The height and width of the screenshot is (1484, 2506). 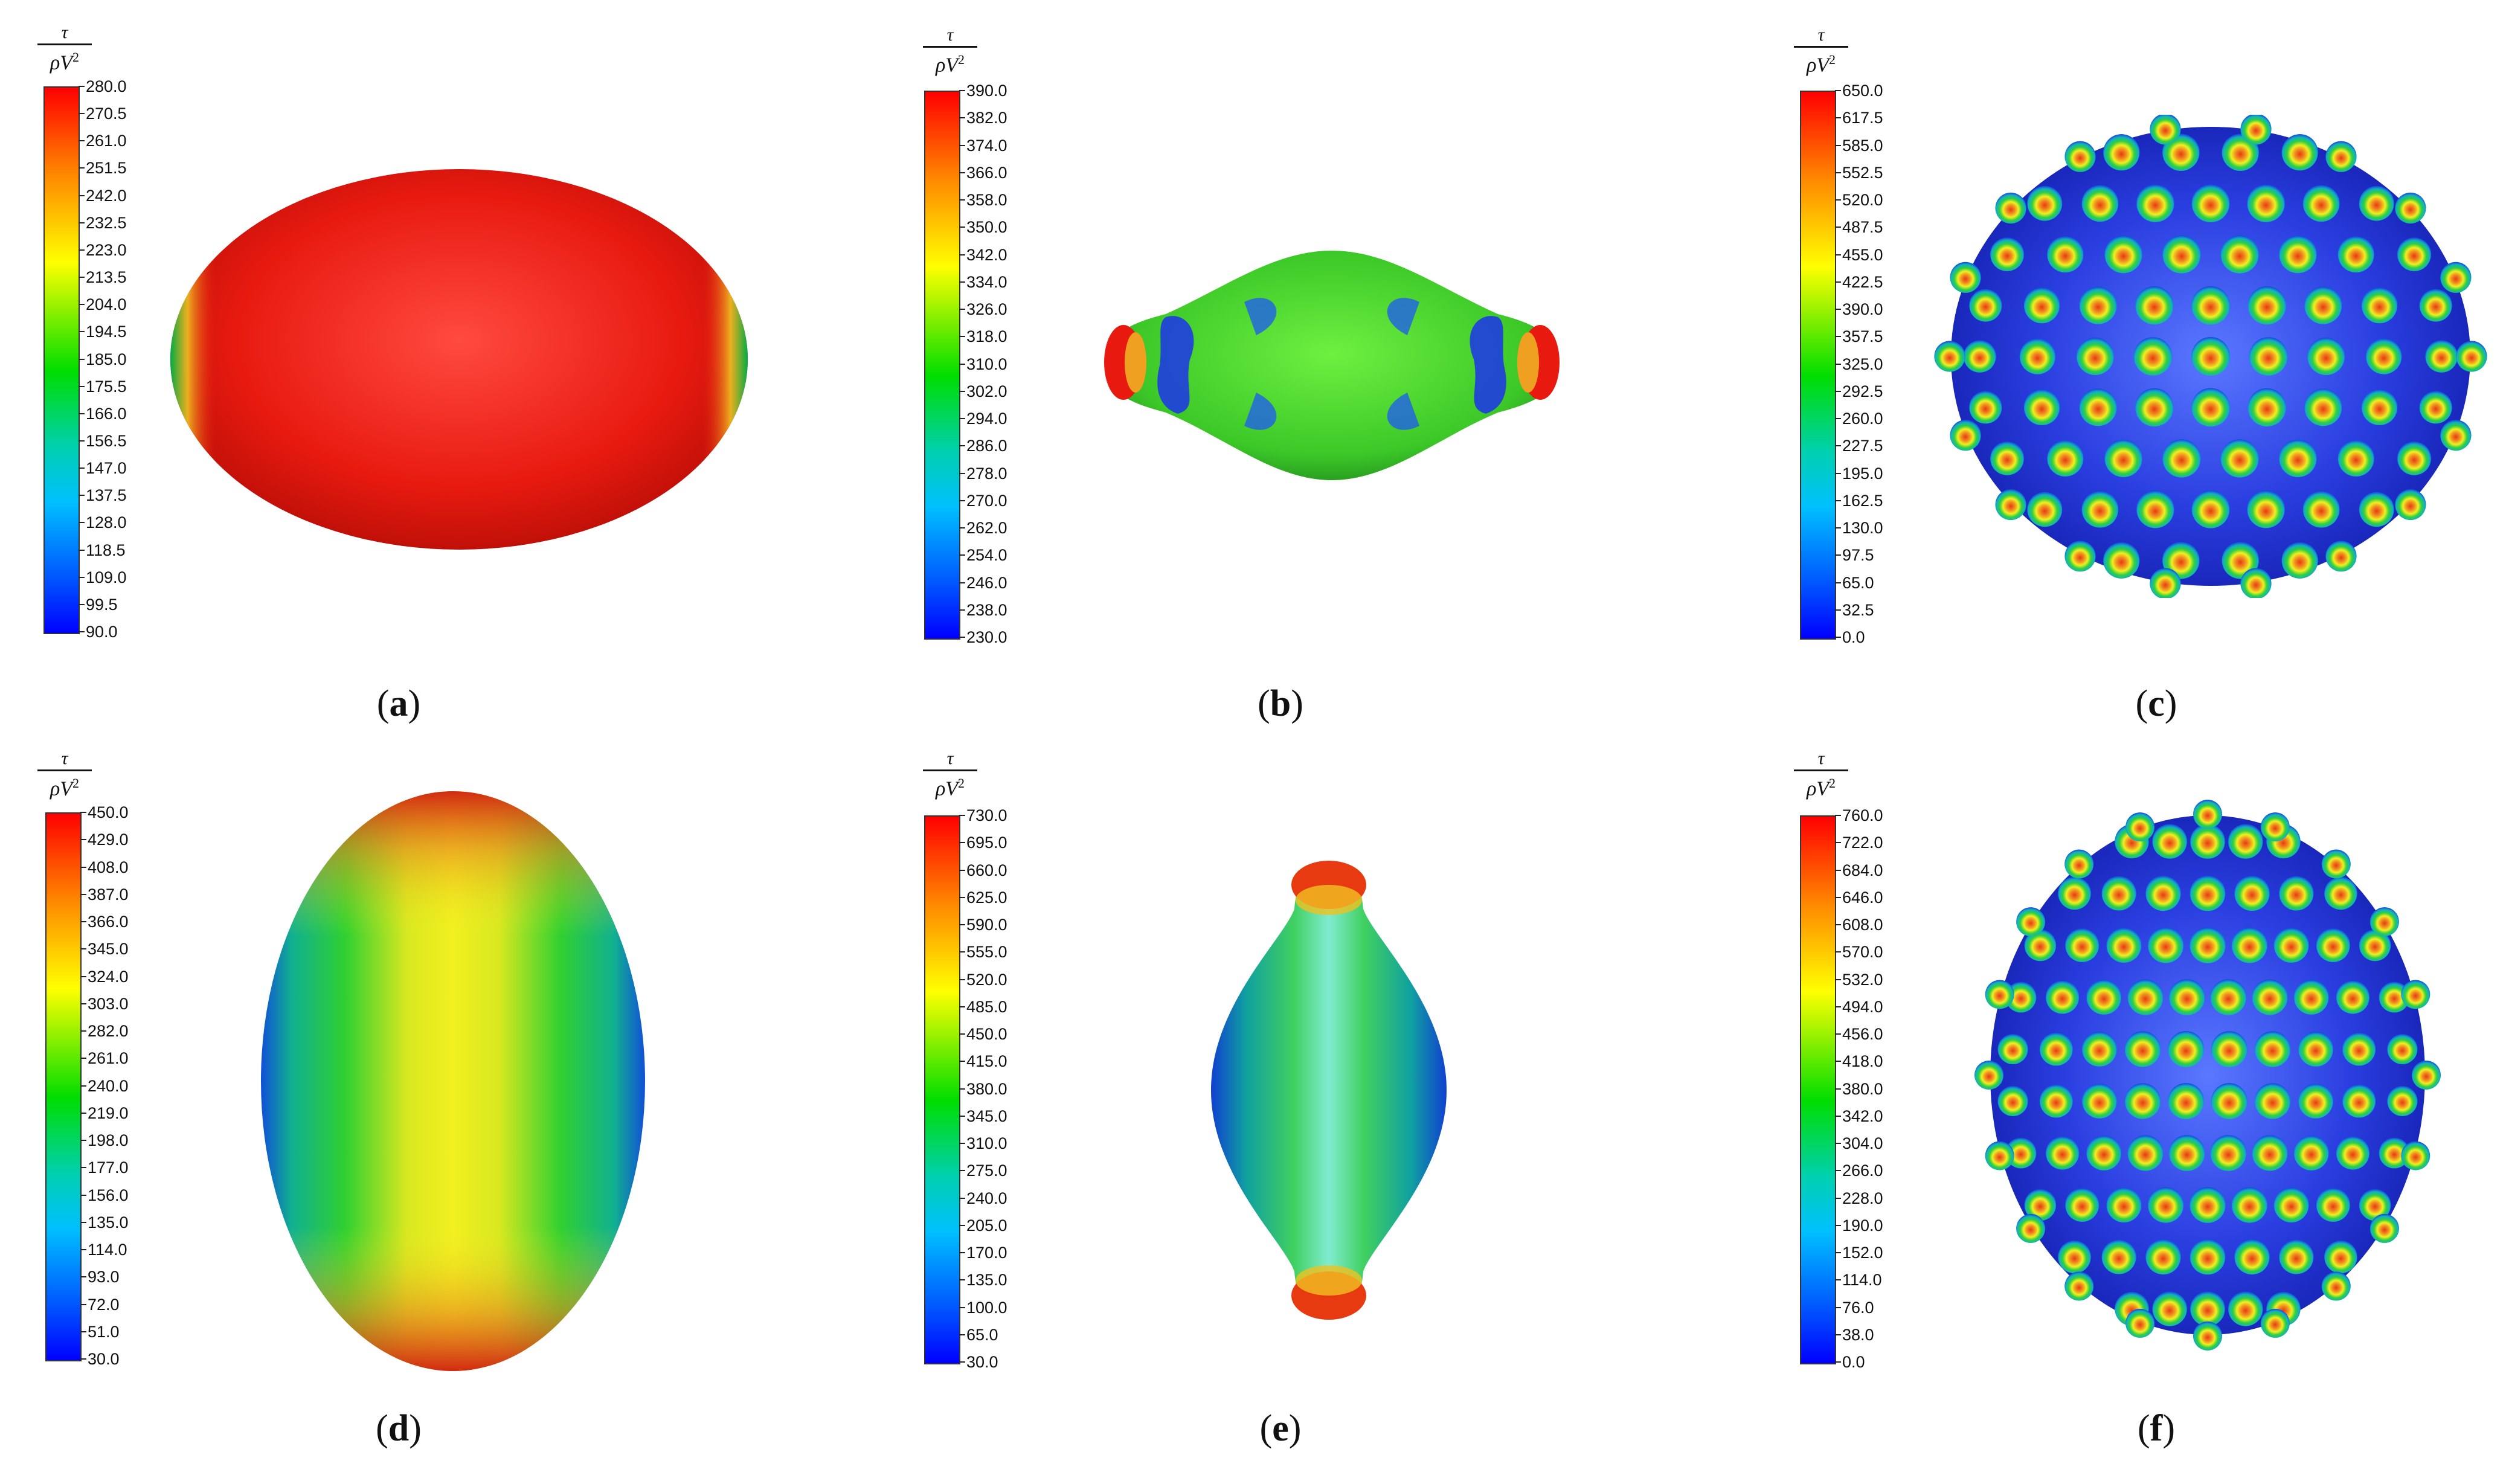 What do you see at coordinates (1862, 446) in the screenshot?
I see `colorbar-tick-label: 227.5` at bounding box center [1862, 446].